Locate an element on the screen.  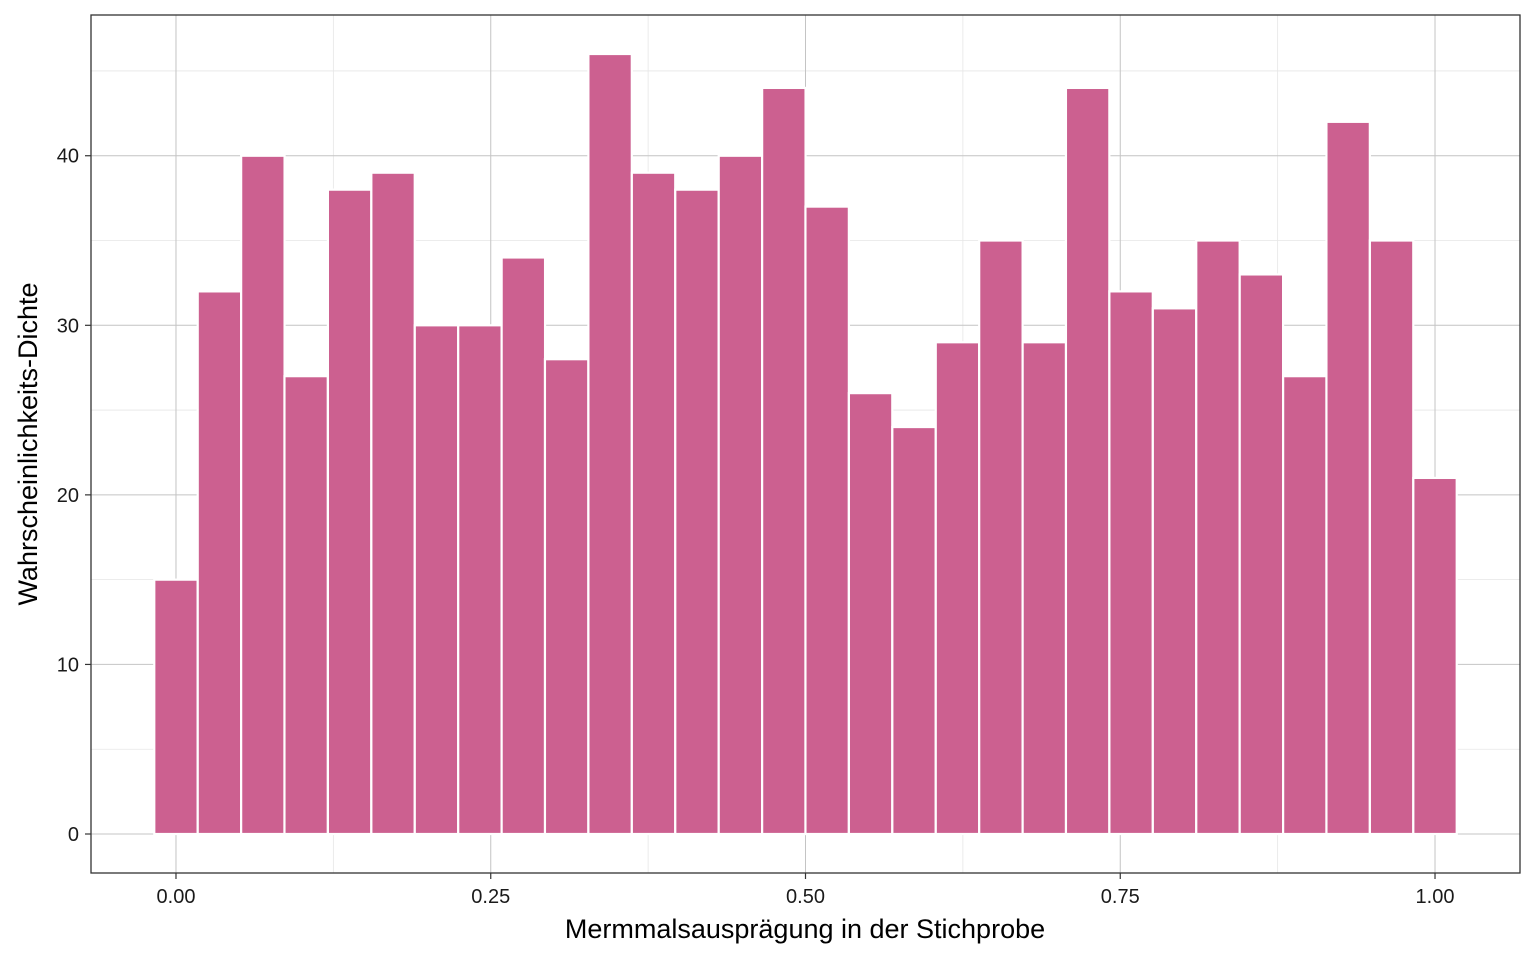
x-tick-label: 1.00 is located at coordinates (1435, 897).